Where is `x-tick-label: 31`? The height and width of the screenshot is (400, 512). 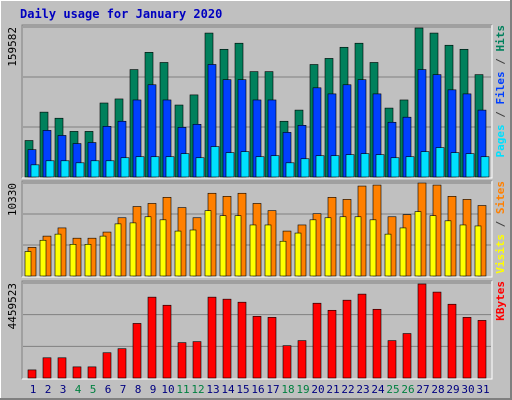 x-tick-label: 31 is located at coordinates (482, 389).